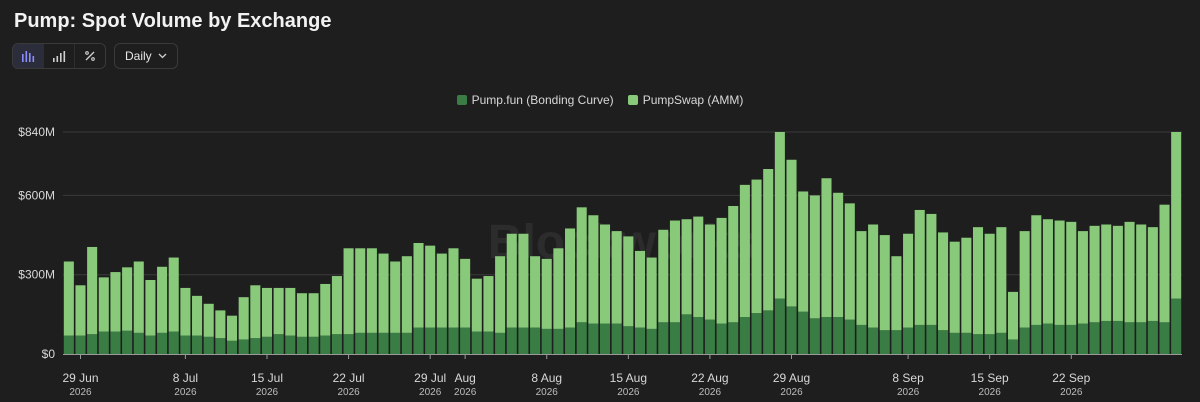  What do you see at coordinates (36, 275) in the screenshot?
I see `y-tick-label: $300M` at bounding box center [36, 275].